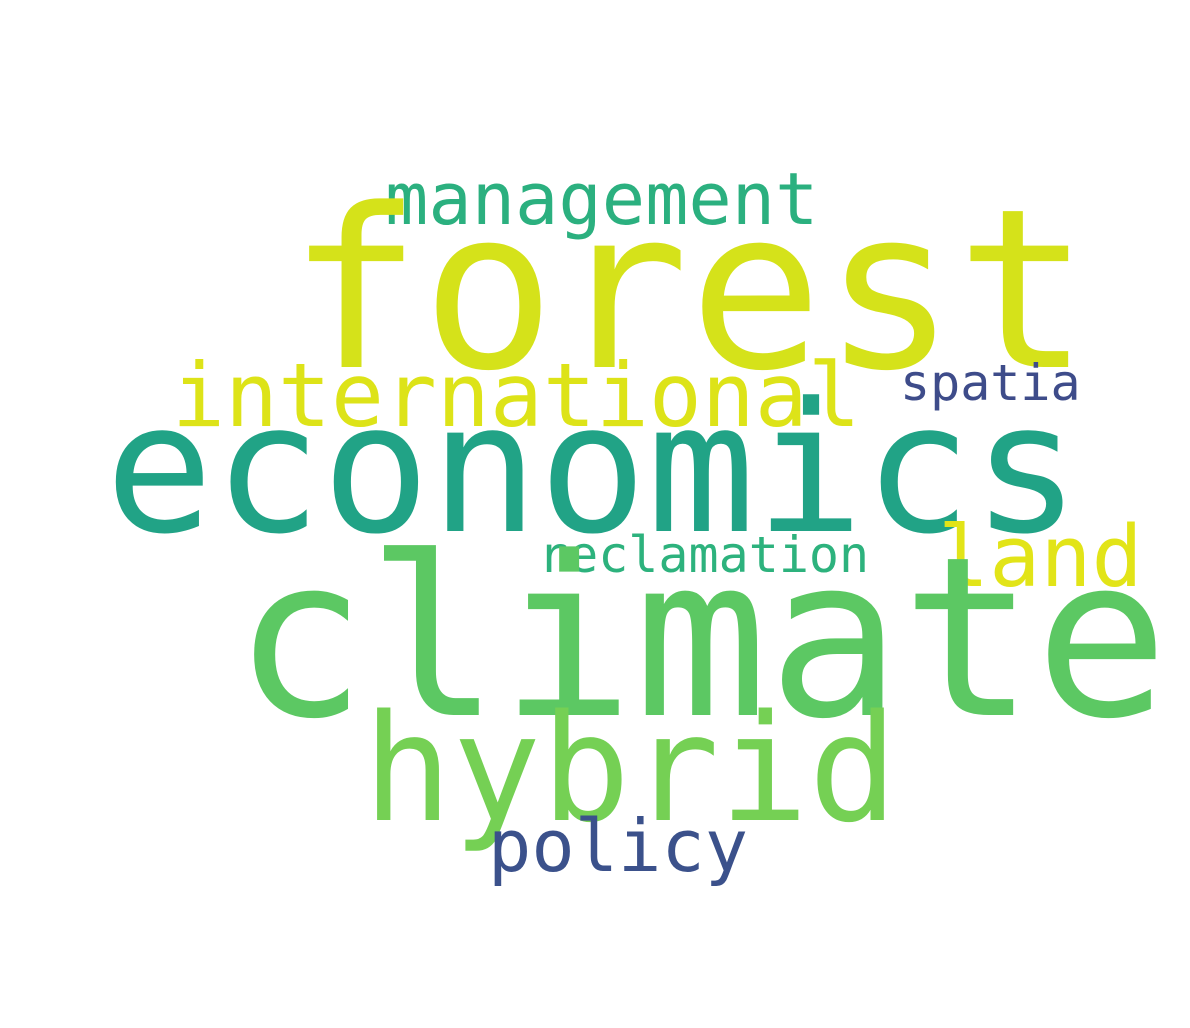  Describe the element at coordinates (1040, 557) in the screenshot. I see `word-land: land` at that location.